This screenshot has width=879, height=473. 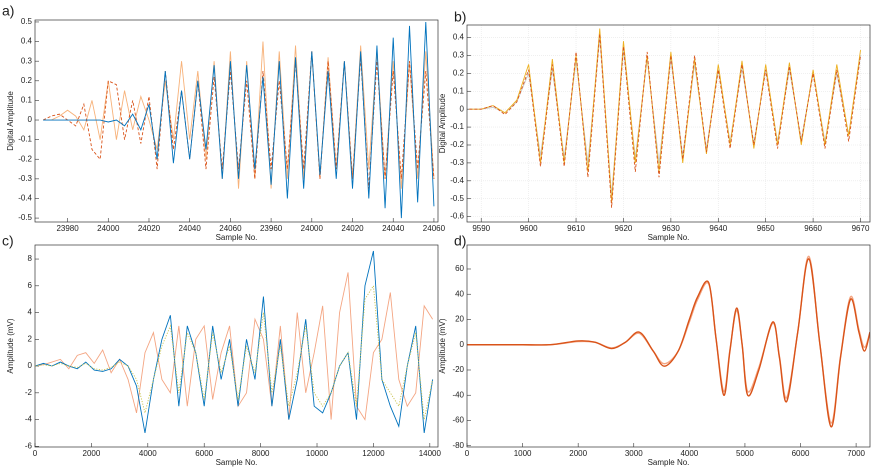 I want to click on y-tick-label: 6, so click(x=30, y=285).